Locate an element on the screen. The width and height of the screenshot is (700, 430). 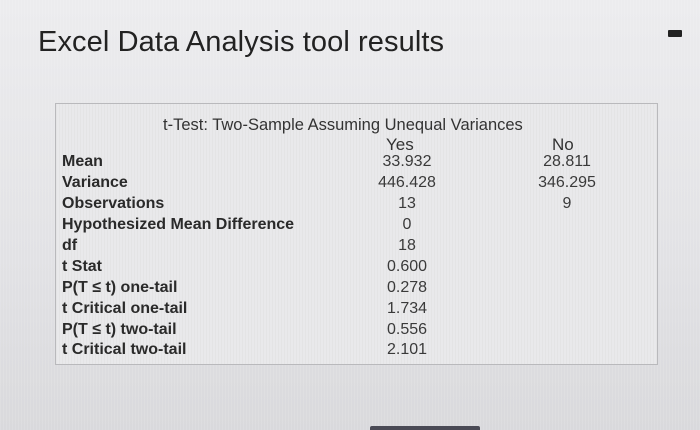
page-title: Excel Data Analysis tool results is located at coordinates (241, 42).